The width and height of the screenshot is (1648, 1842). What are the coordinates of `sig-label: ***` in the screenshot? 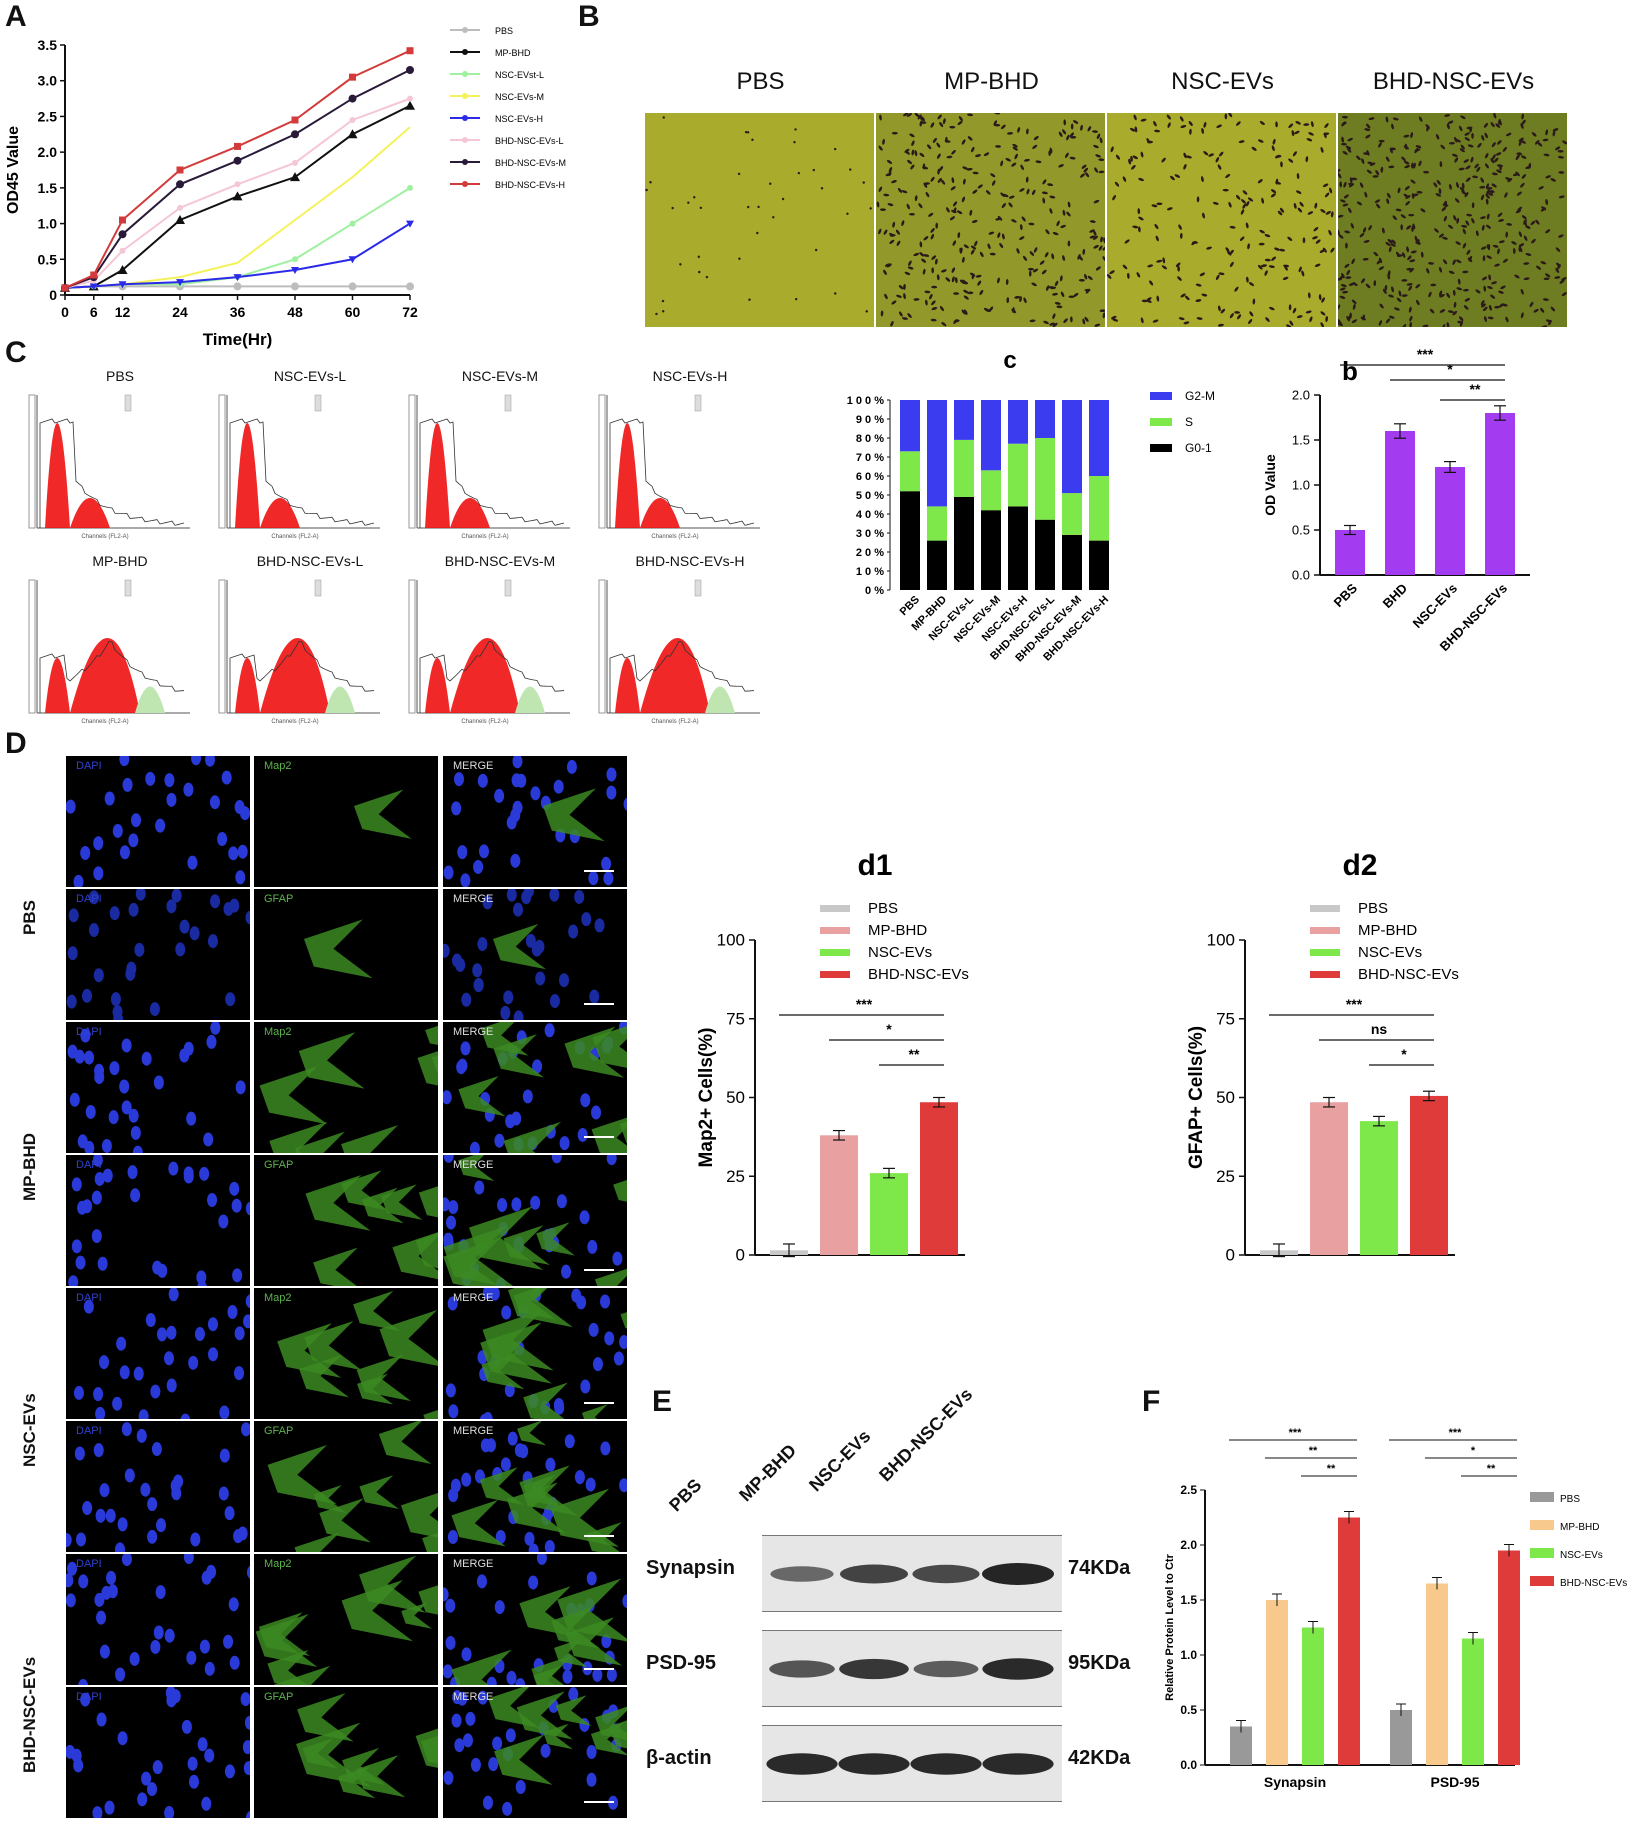 It's located at (1354, 1004).